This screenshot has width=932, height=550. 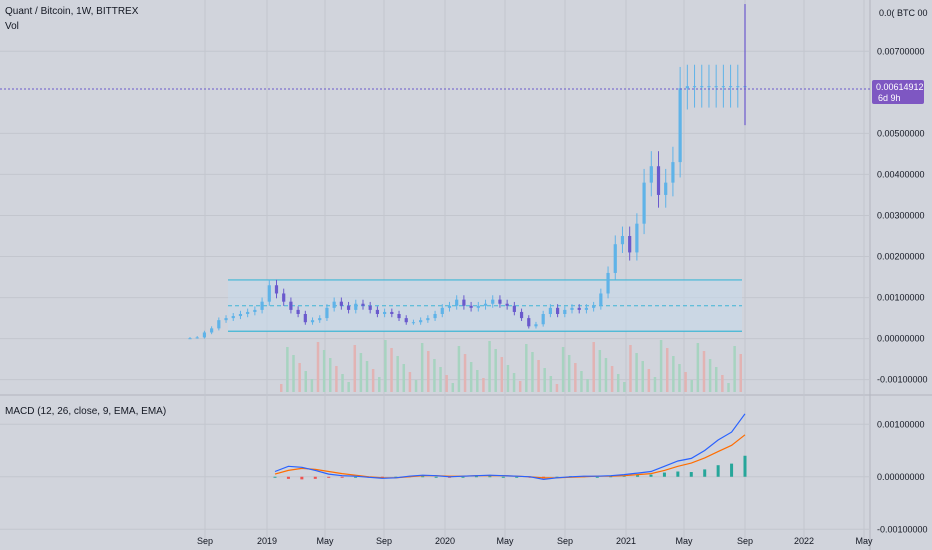 I want to click on price-tick-label: 0.00400000, so click(x=901, y=174).